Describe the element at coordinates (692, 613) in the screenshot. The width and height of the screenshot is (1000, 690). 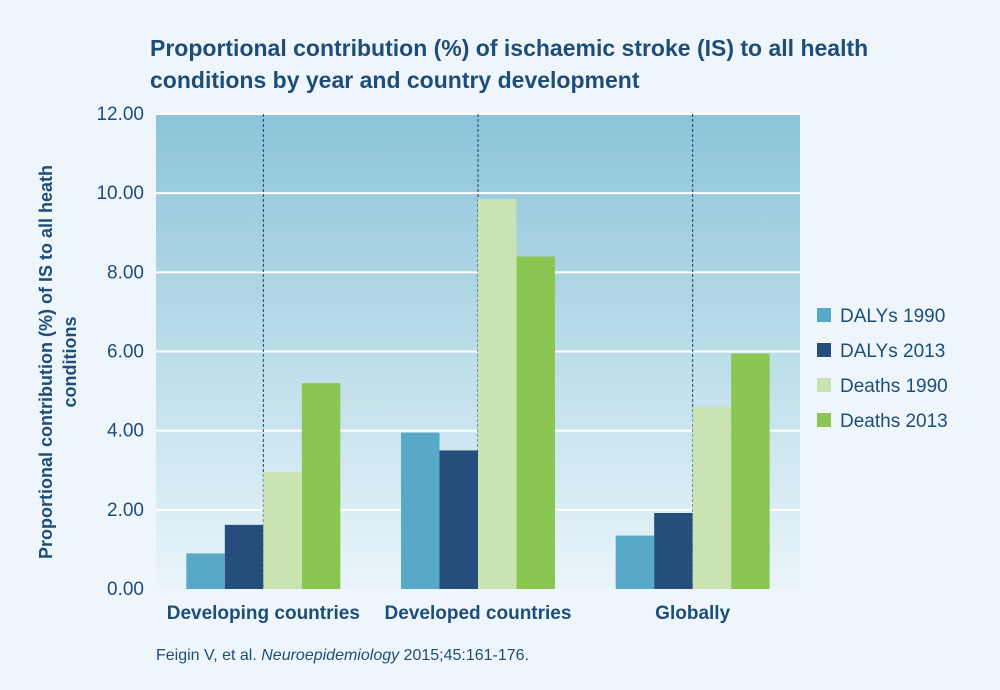
I see `x-category-label: Globally` at that location.